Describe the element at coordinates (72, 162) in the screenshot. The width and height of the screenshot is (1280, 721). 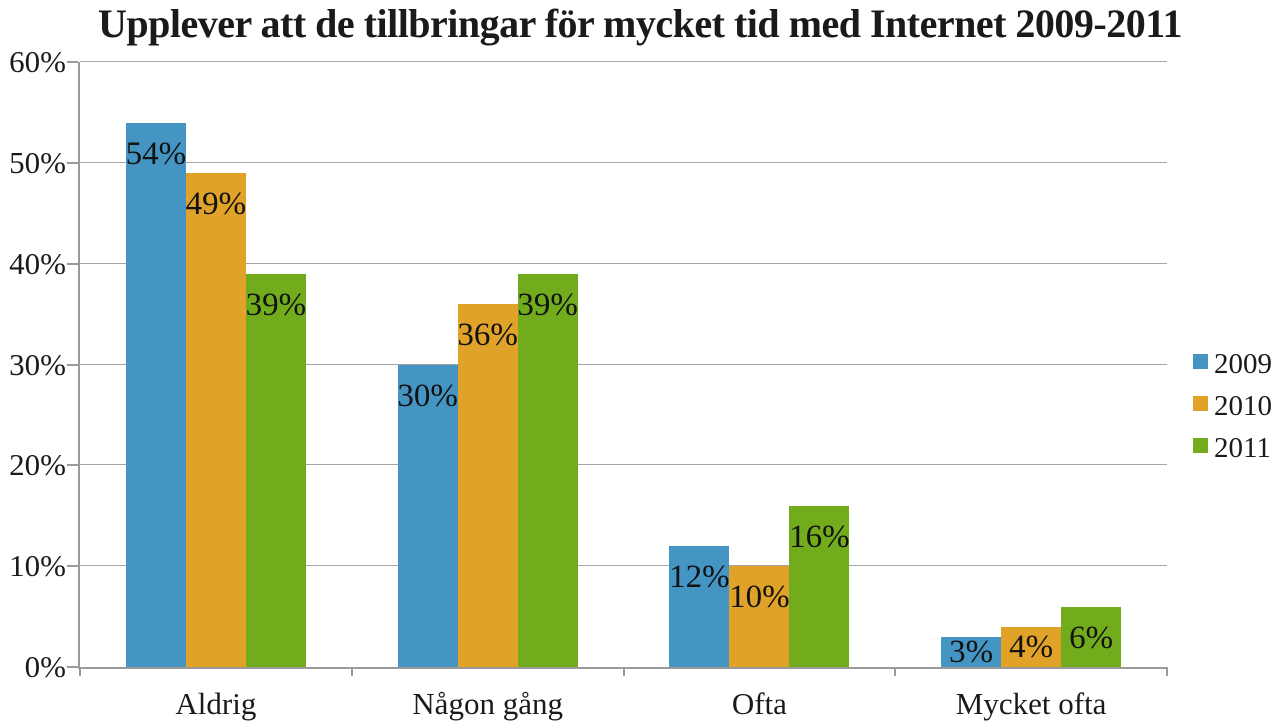
I see `y-axis-tick-50%` at that location.